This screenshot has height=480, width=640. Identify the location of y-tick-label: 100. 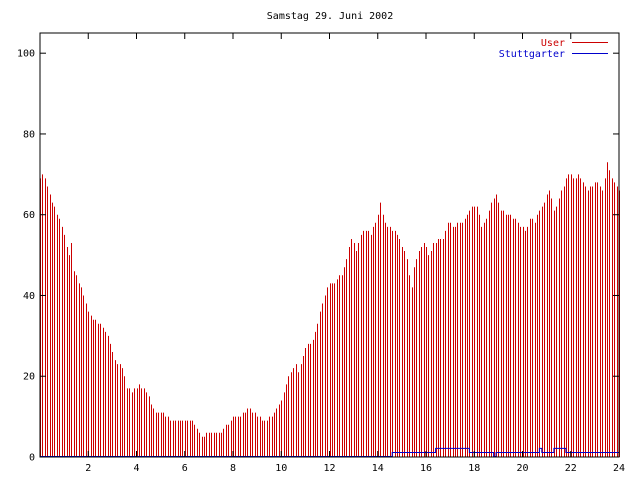
(26, 54).